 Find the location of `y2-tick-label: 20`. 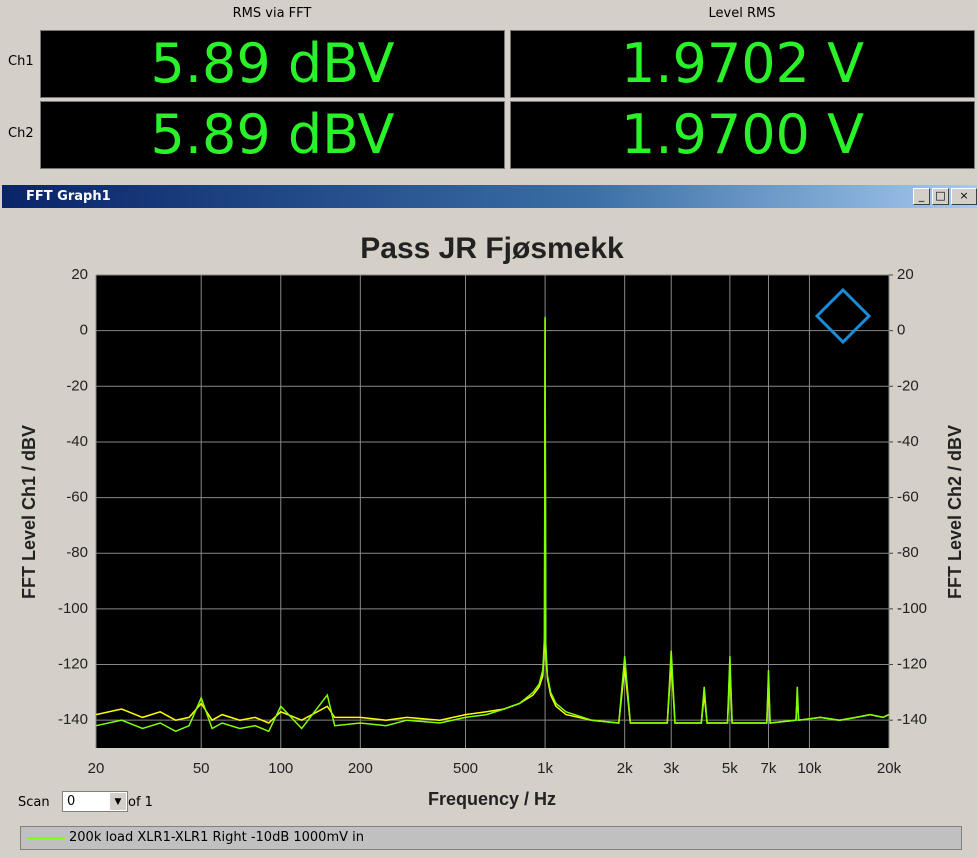

y2-tick-label: 20 is located at coordinates (905, 274).